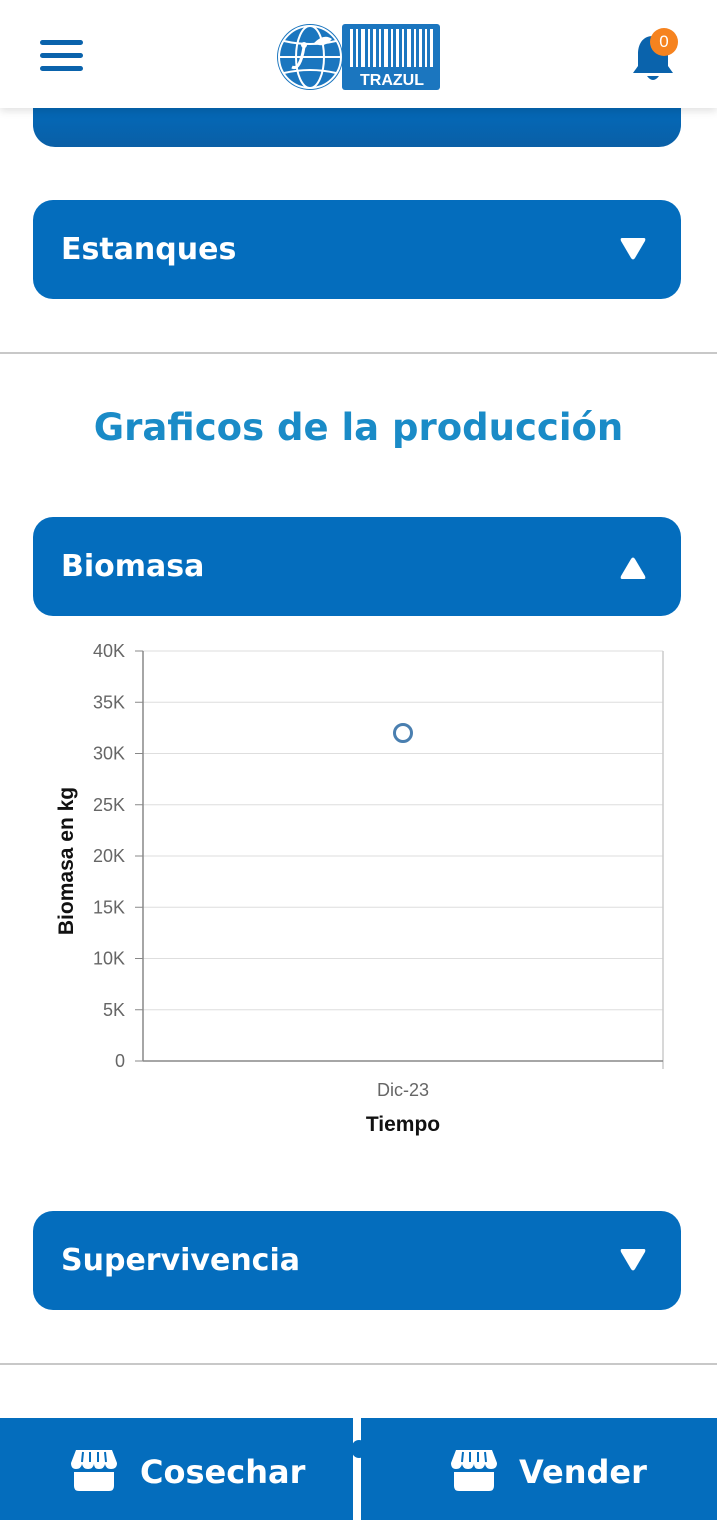 The width and height of the screenshot is (717, 1520). I want to click on accordion-estanques-label: Estanques, so click(149, 249).